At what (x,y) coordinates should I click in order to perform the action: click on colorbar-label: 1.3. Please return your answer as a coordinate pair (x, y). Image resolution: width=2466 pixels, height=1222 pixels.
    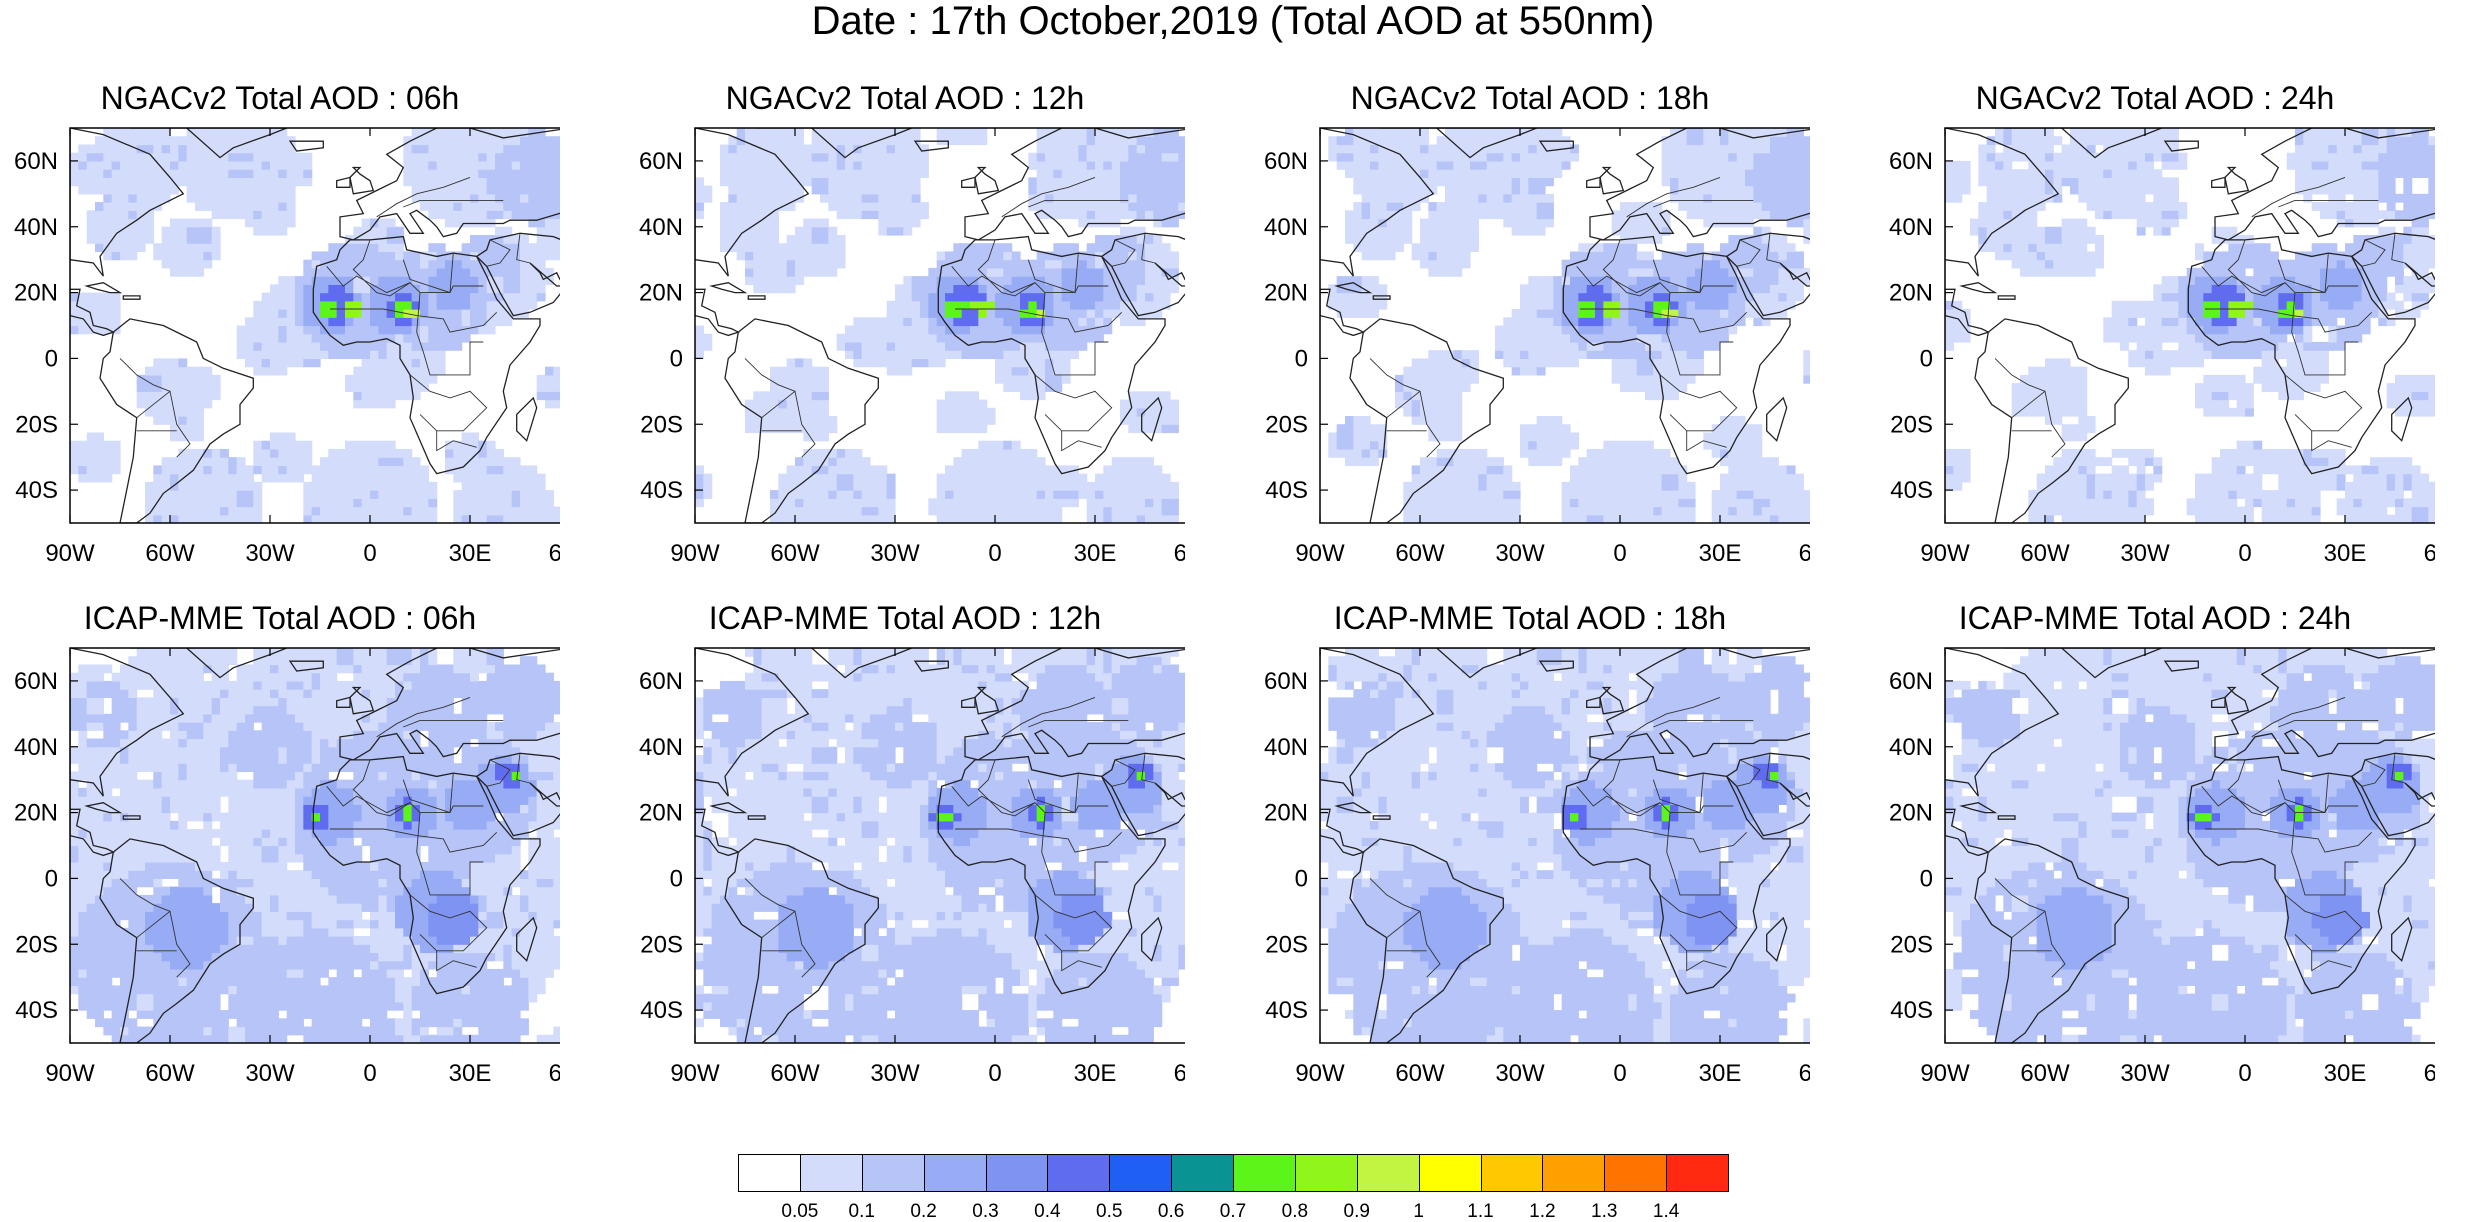
    Looking at the image, I should click on (1604, 1211).